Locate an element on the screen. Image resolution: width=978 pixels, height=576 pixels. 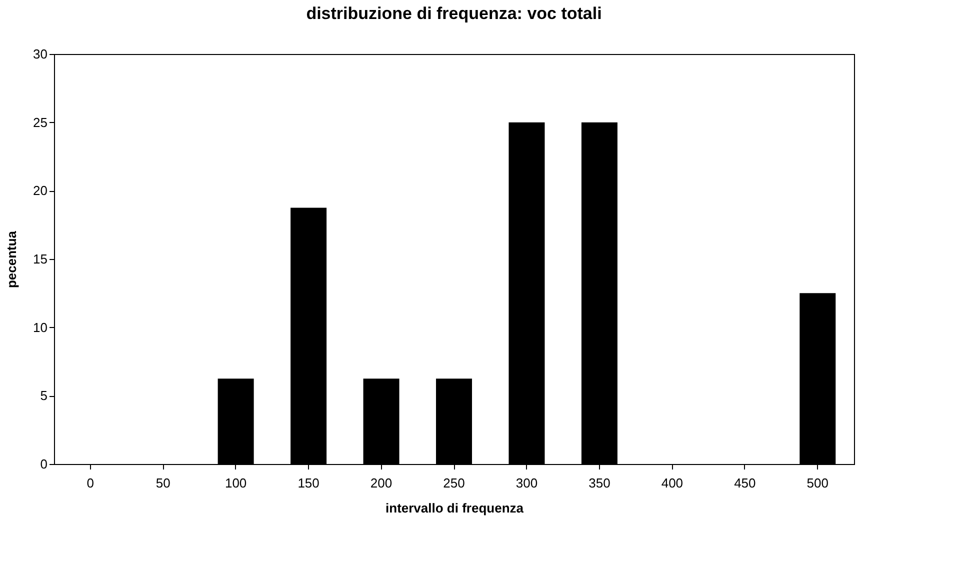
y-tick-label: 0 is located at coordinates (44, 464).